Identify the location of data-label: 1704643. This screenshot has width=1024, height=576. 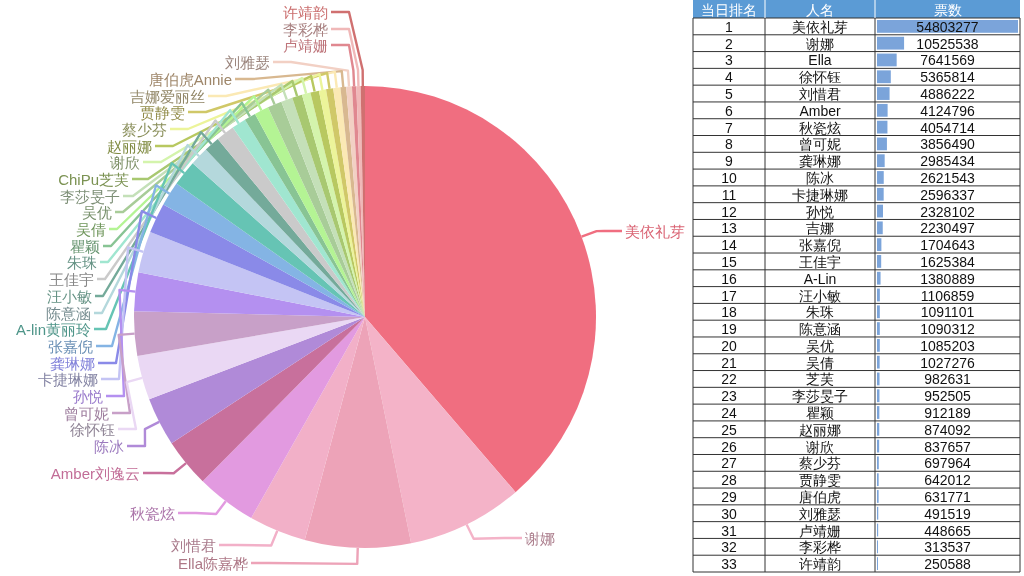
(947, 245).